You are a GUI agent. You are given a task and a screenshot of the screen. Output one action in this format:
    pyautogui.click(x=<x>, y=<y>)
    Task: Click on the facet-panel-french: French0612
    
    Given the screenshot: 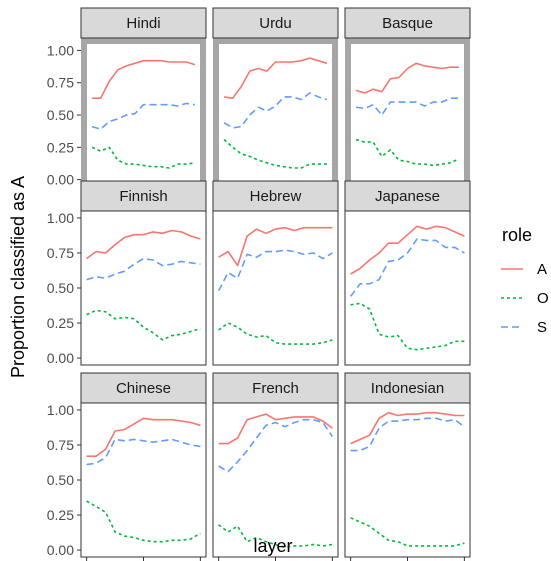 What is the action you would take?
    pyautogui.click(x=275, y=466)
    